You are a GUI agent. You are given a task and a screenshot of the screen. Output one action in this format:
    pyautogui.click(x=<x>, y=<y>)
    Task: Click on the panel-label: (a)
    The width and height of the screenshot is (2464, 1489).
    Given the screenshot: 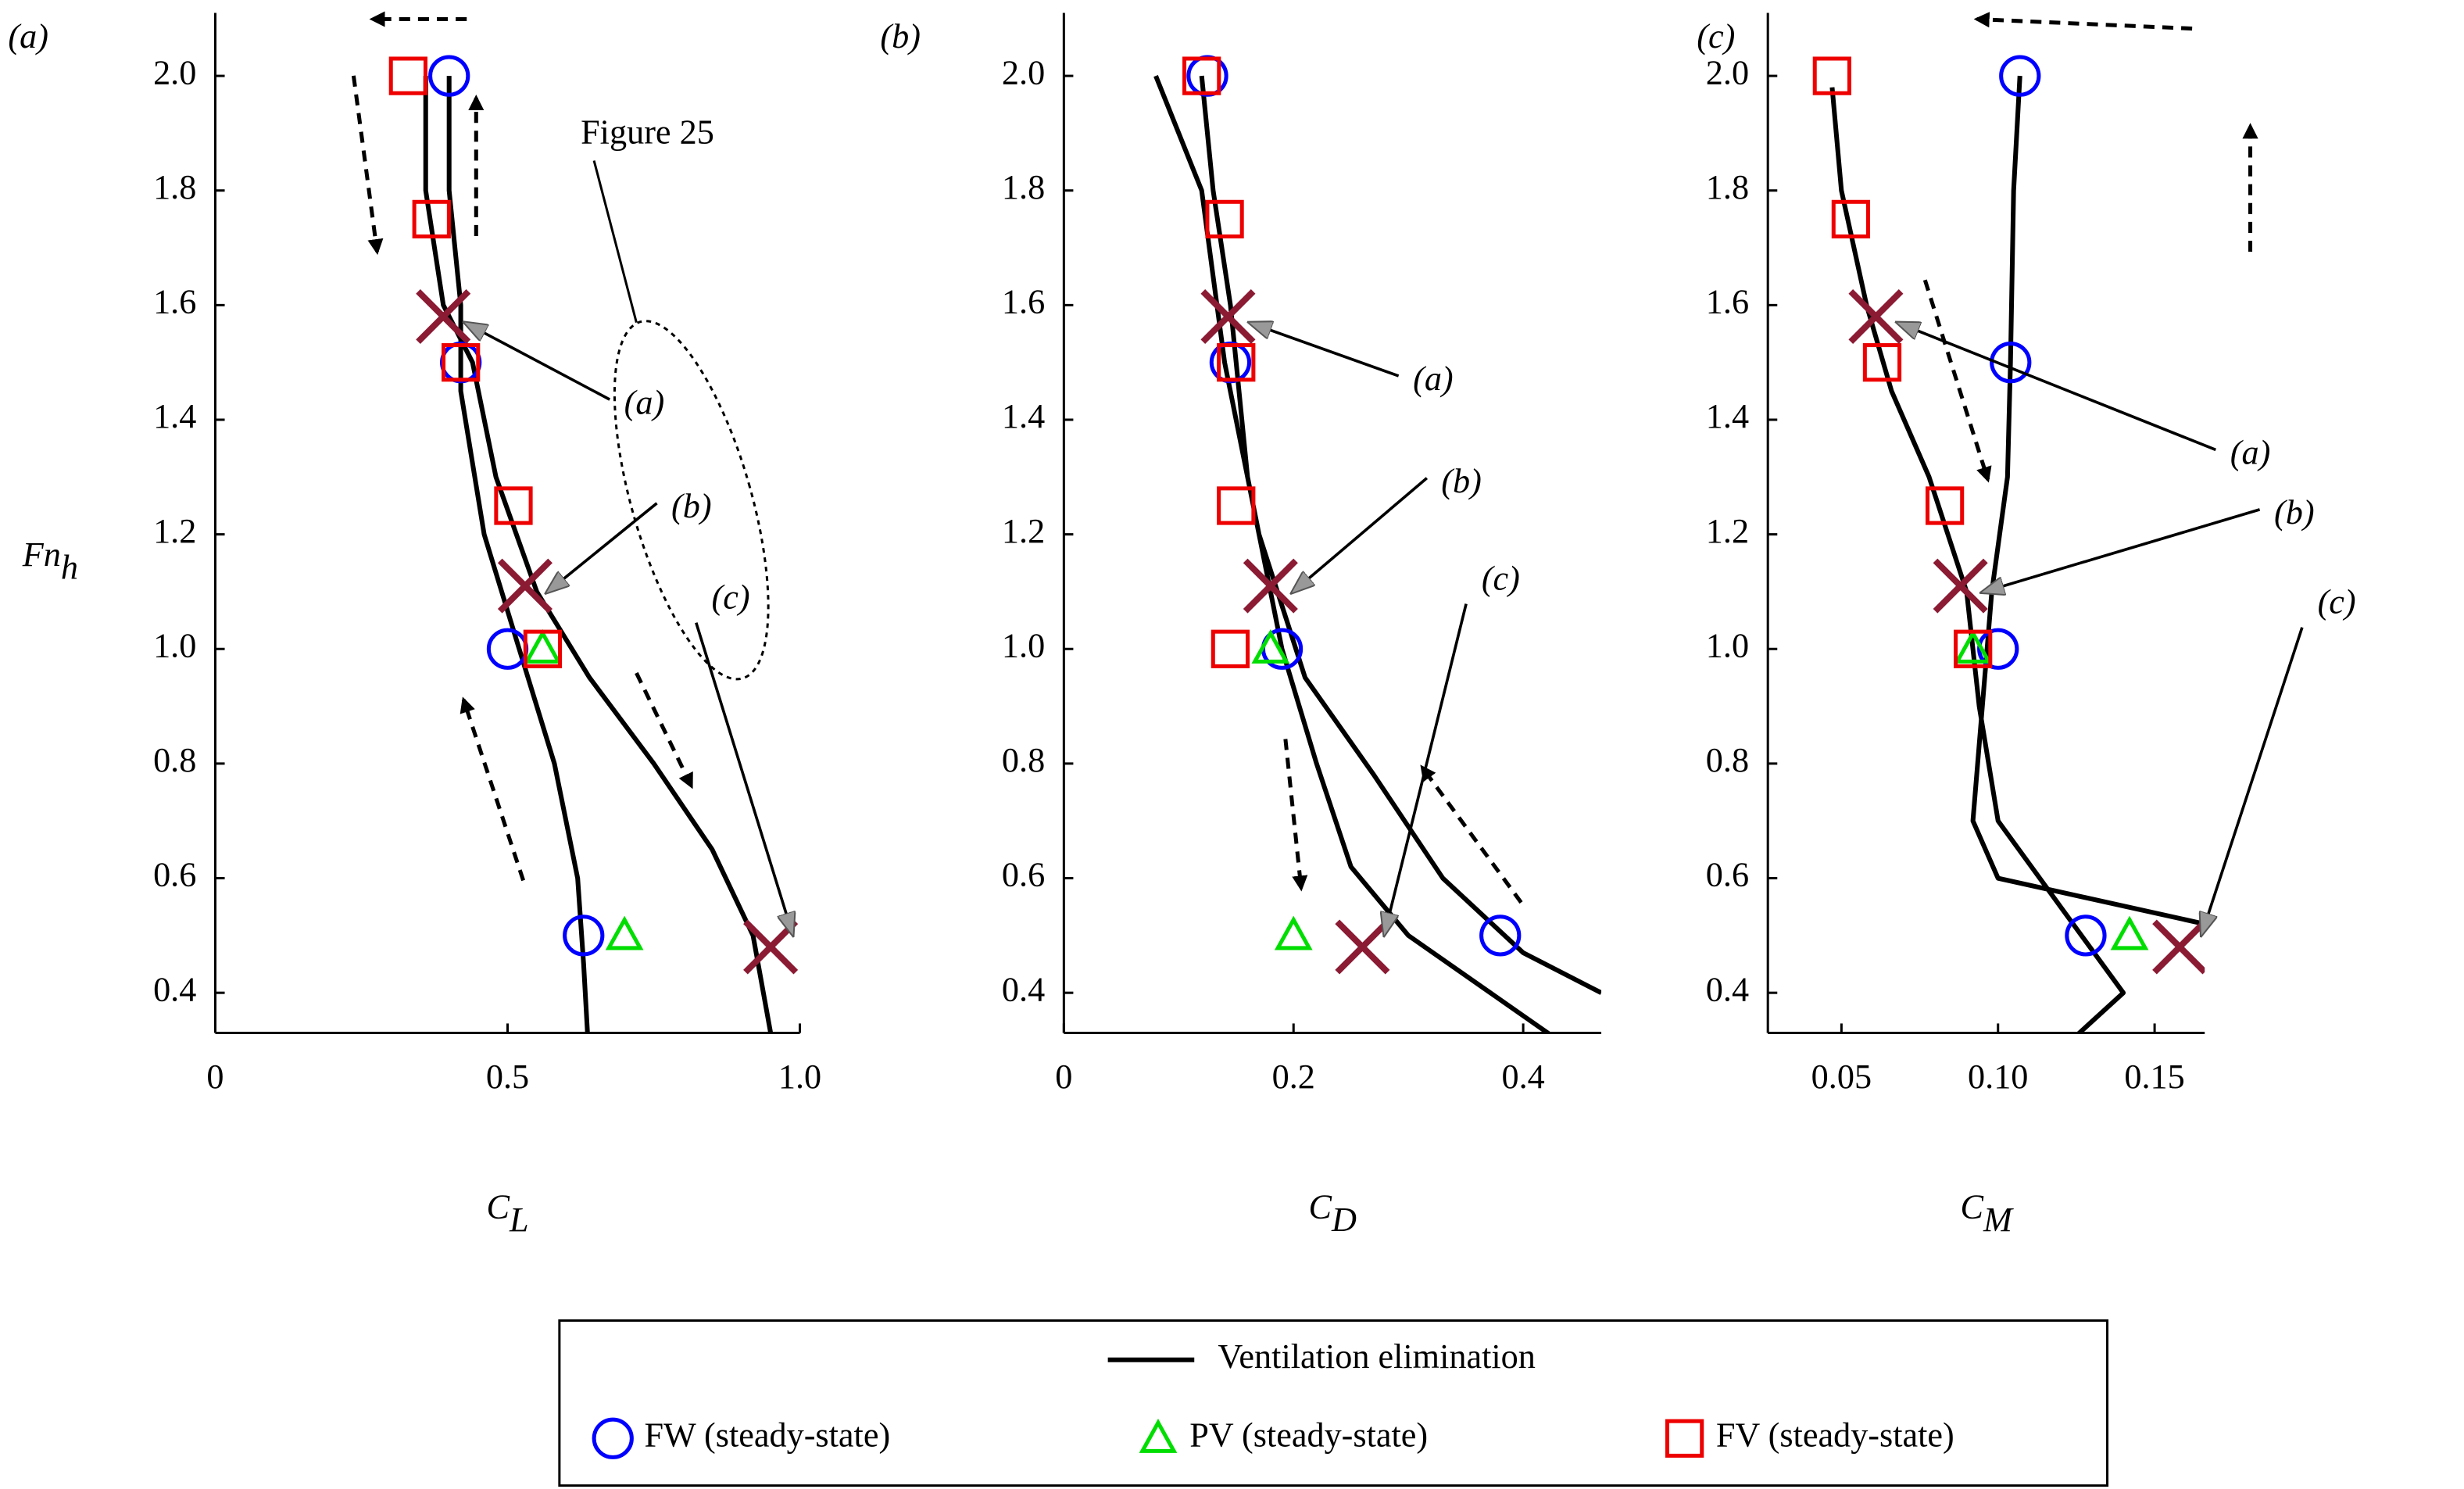 What is the action you would take?
    pyautogui.click(x=28, y=36)
    